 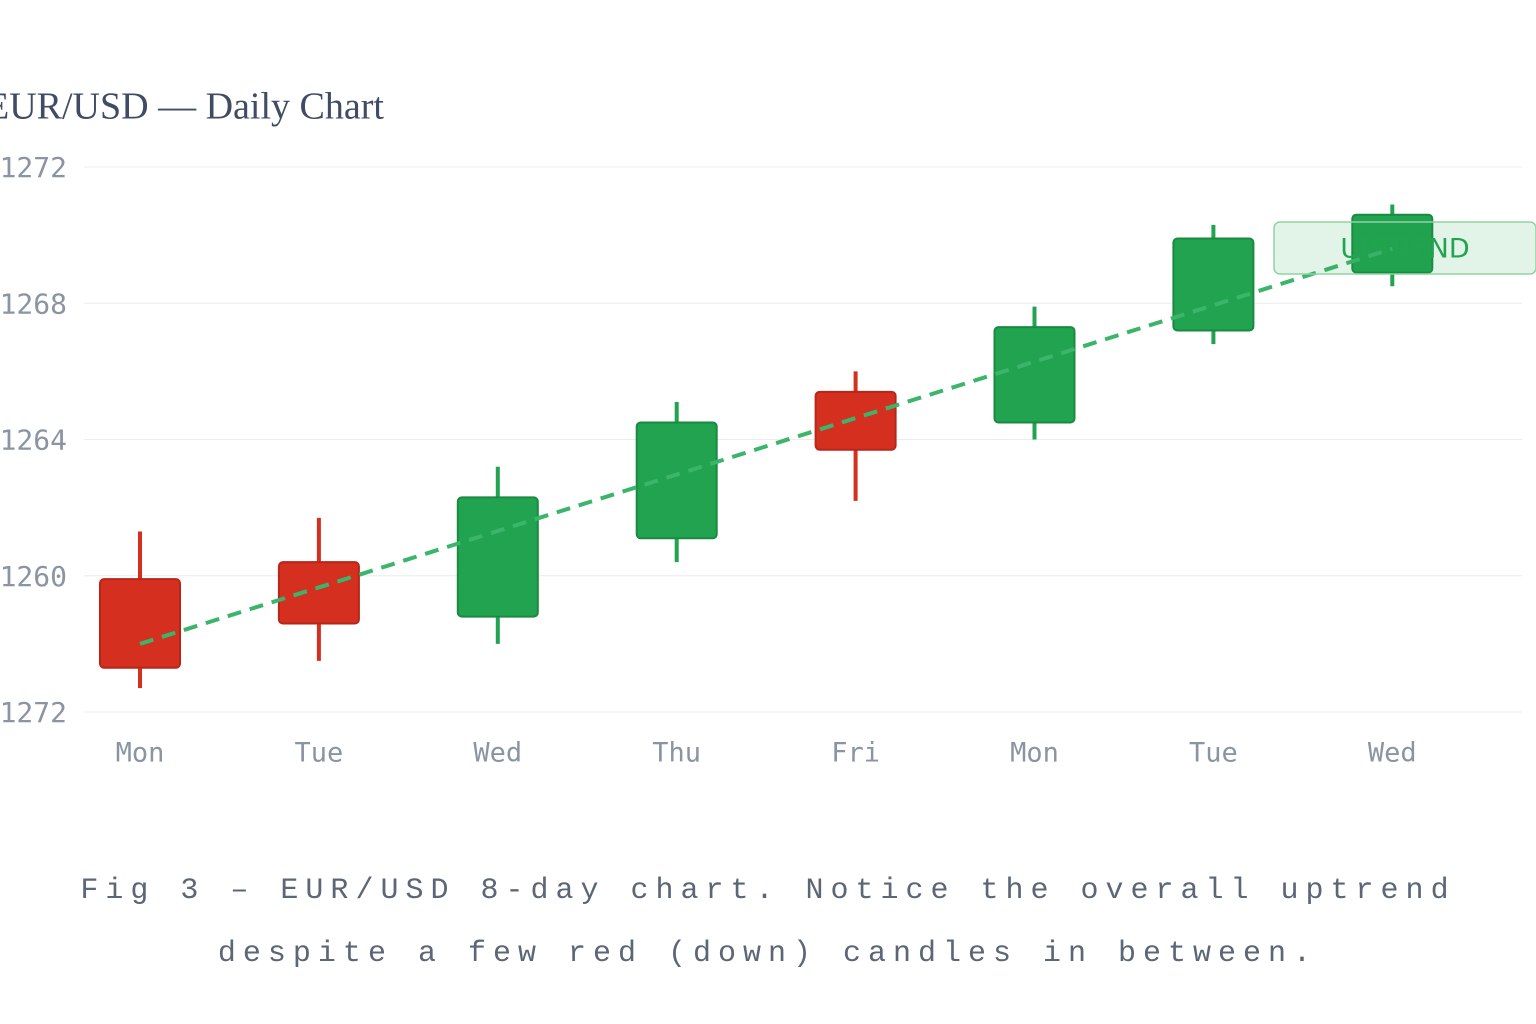 I want to click on chart-title: EUR/USD — Daily Chart, so click(x=192, y=107).